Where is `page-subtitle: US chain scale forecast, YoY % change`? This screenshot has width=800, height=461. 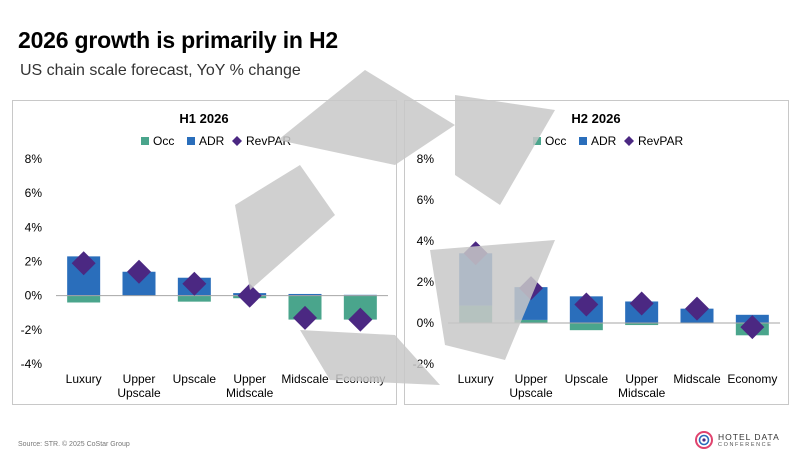
page-subtitle: US chain scale forecast, YoY % change is located at coordinates (160, 70).